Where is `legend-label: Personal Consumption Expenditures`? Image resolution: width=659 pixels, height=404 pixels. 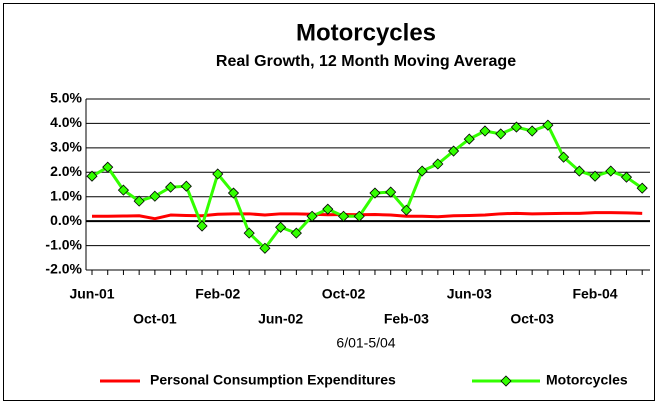 legend-label: Personal Consumption Expenditures is located at coordinates (273, 380).